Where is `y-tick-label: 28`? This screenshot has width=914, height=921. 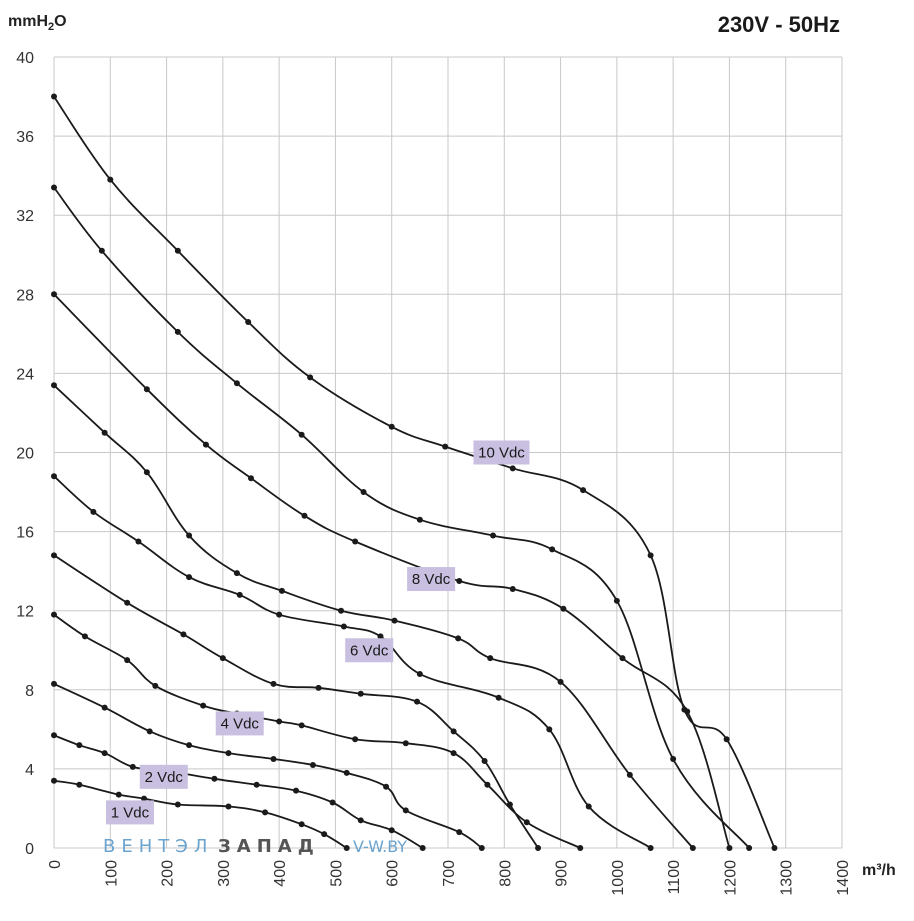 y-tick-label: 28 is located at coordinates (25, 295).